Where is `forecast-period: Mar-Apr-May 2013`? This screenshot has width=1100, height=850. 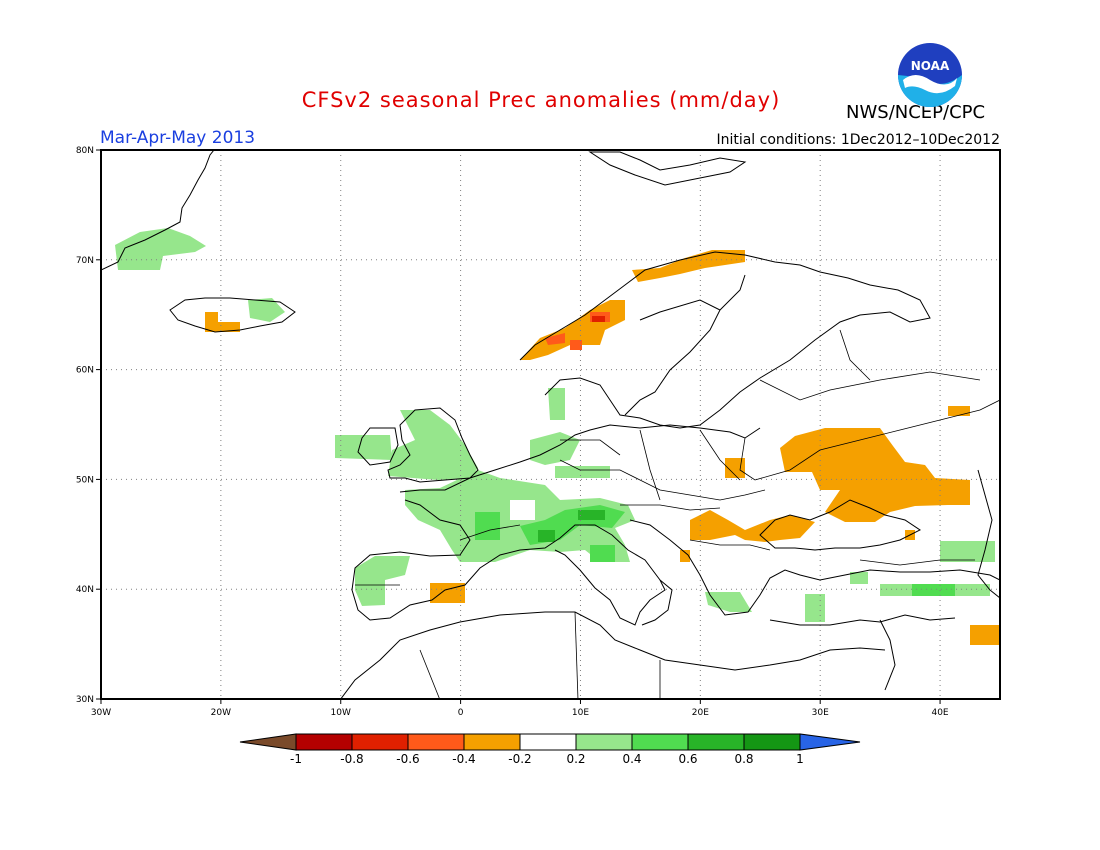
forecast-period: Mar-Apr-May 2013 is located at coordinates (178, 138).